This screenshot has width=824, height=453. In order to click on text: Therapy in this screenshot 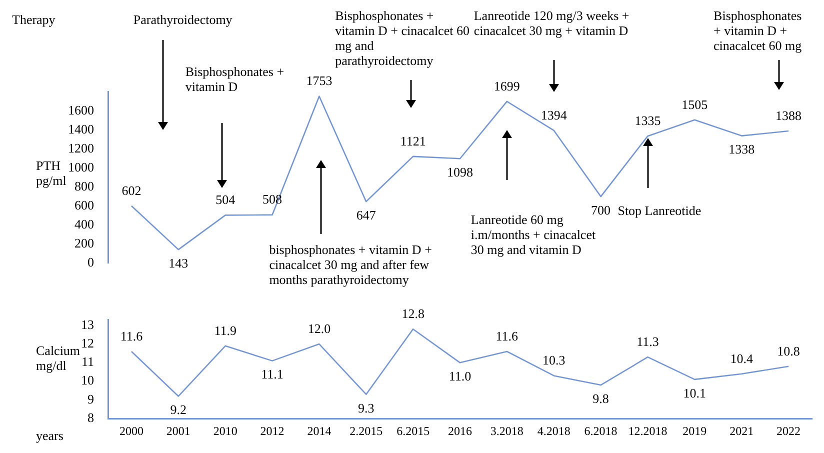, I will do `click(34, 19)`.